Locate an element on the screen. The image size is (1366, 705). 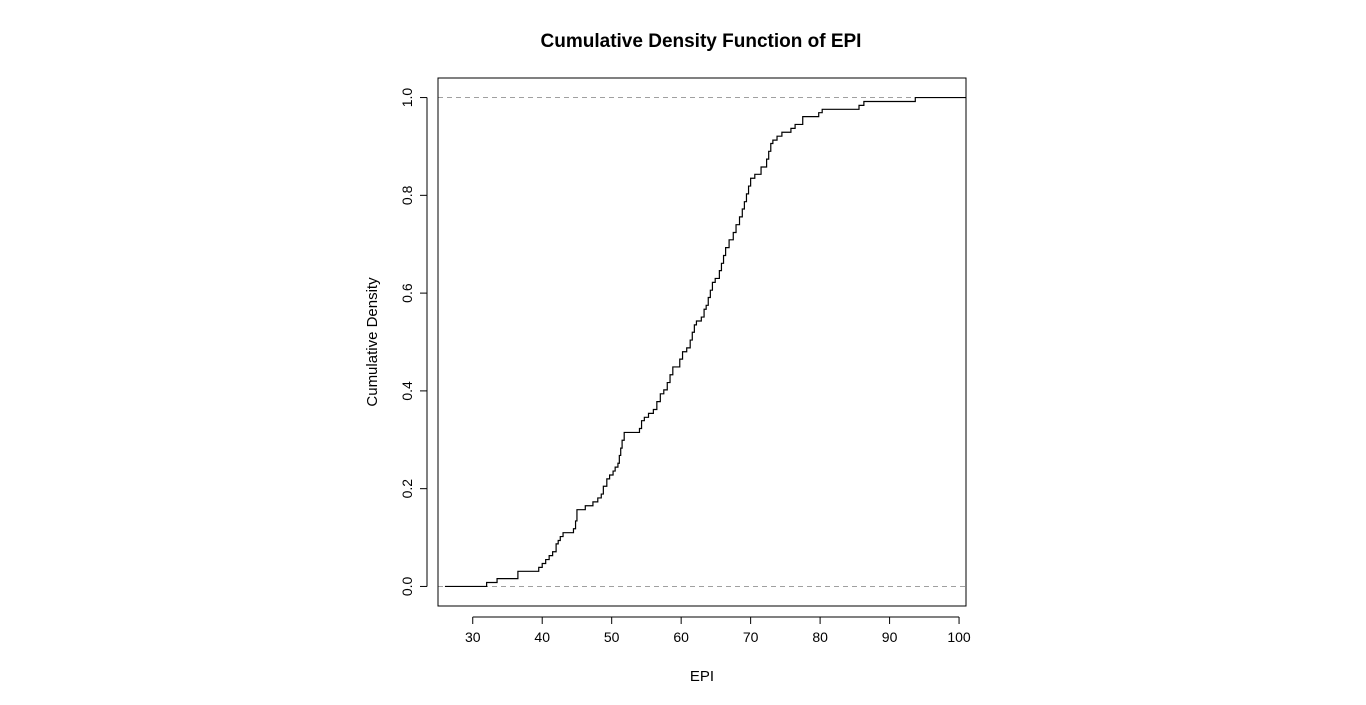
y-tick-label: 0.2 is located at coordinates (407, 489).